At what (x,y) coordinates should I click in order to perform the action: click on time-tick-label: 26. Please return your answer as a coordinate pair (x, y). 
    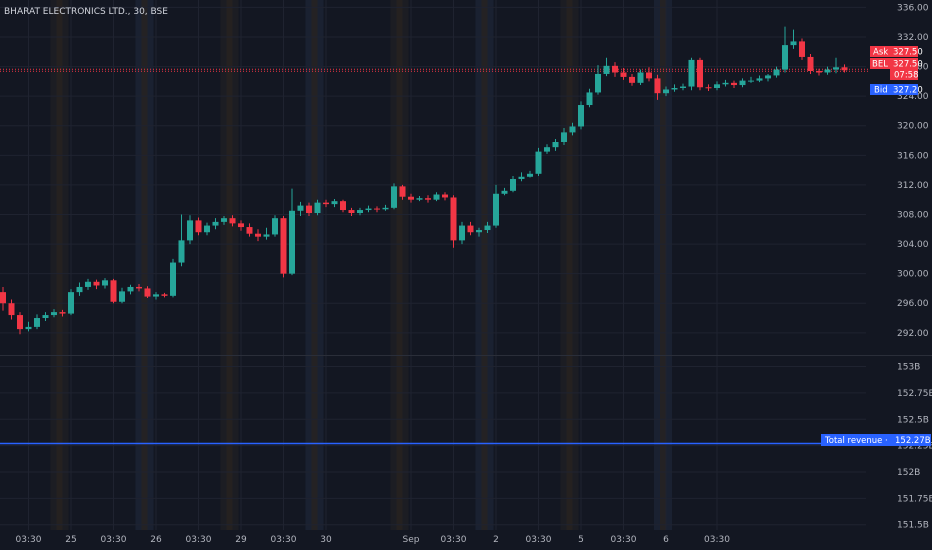
    Looking at the image, I should click on (156, 540).